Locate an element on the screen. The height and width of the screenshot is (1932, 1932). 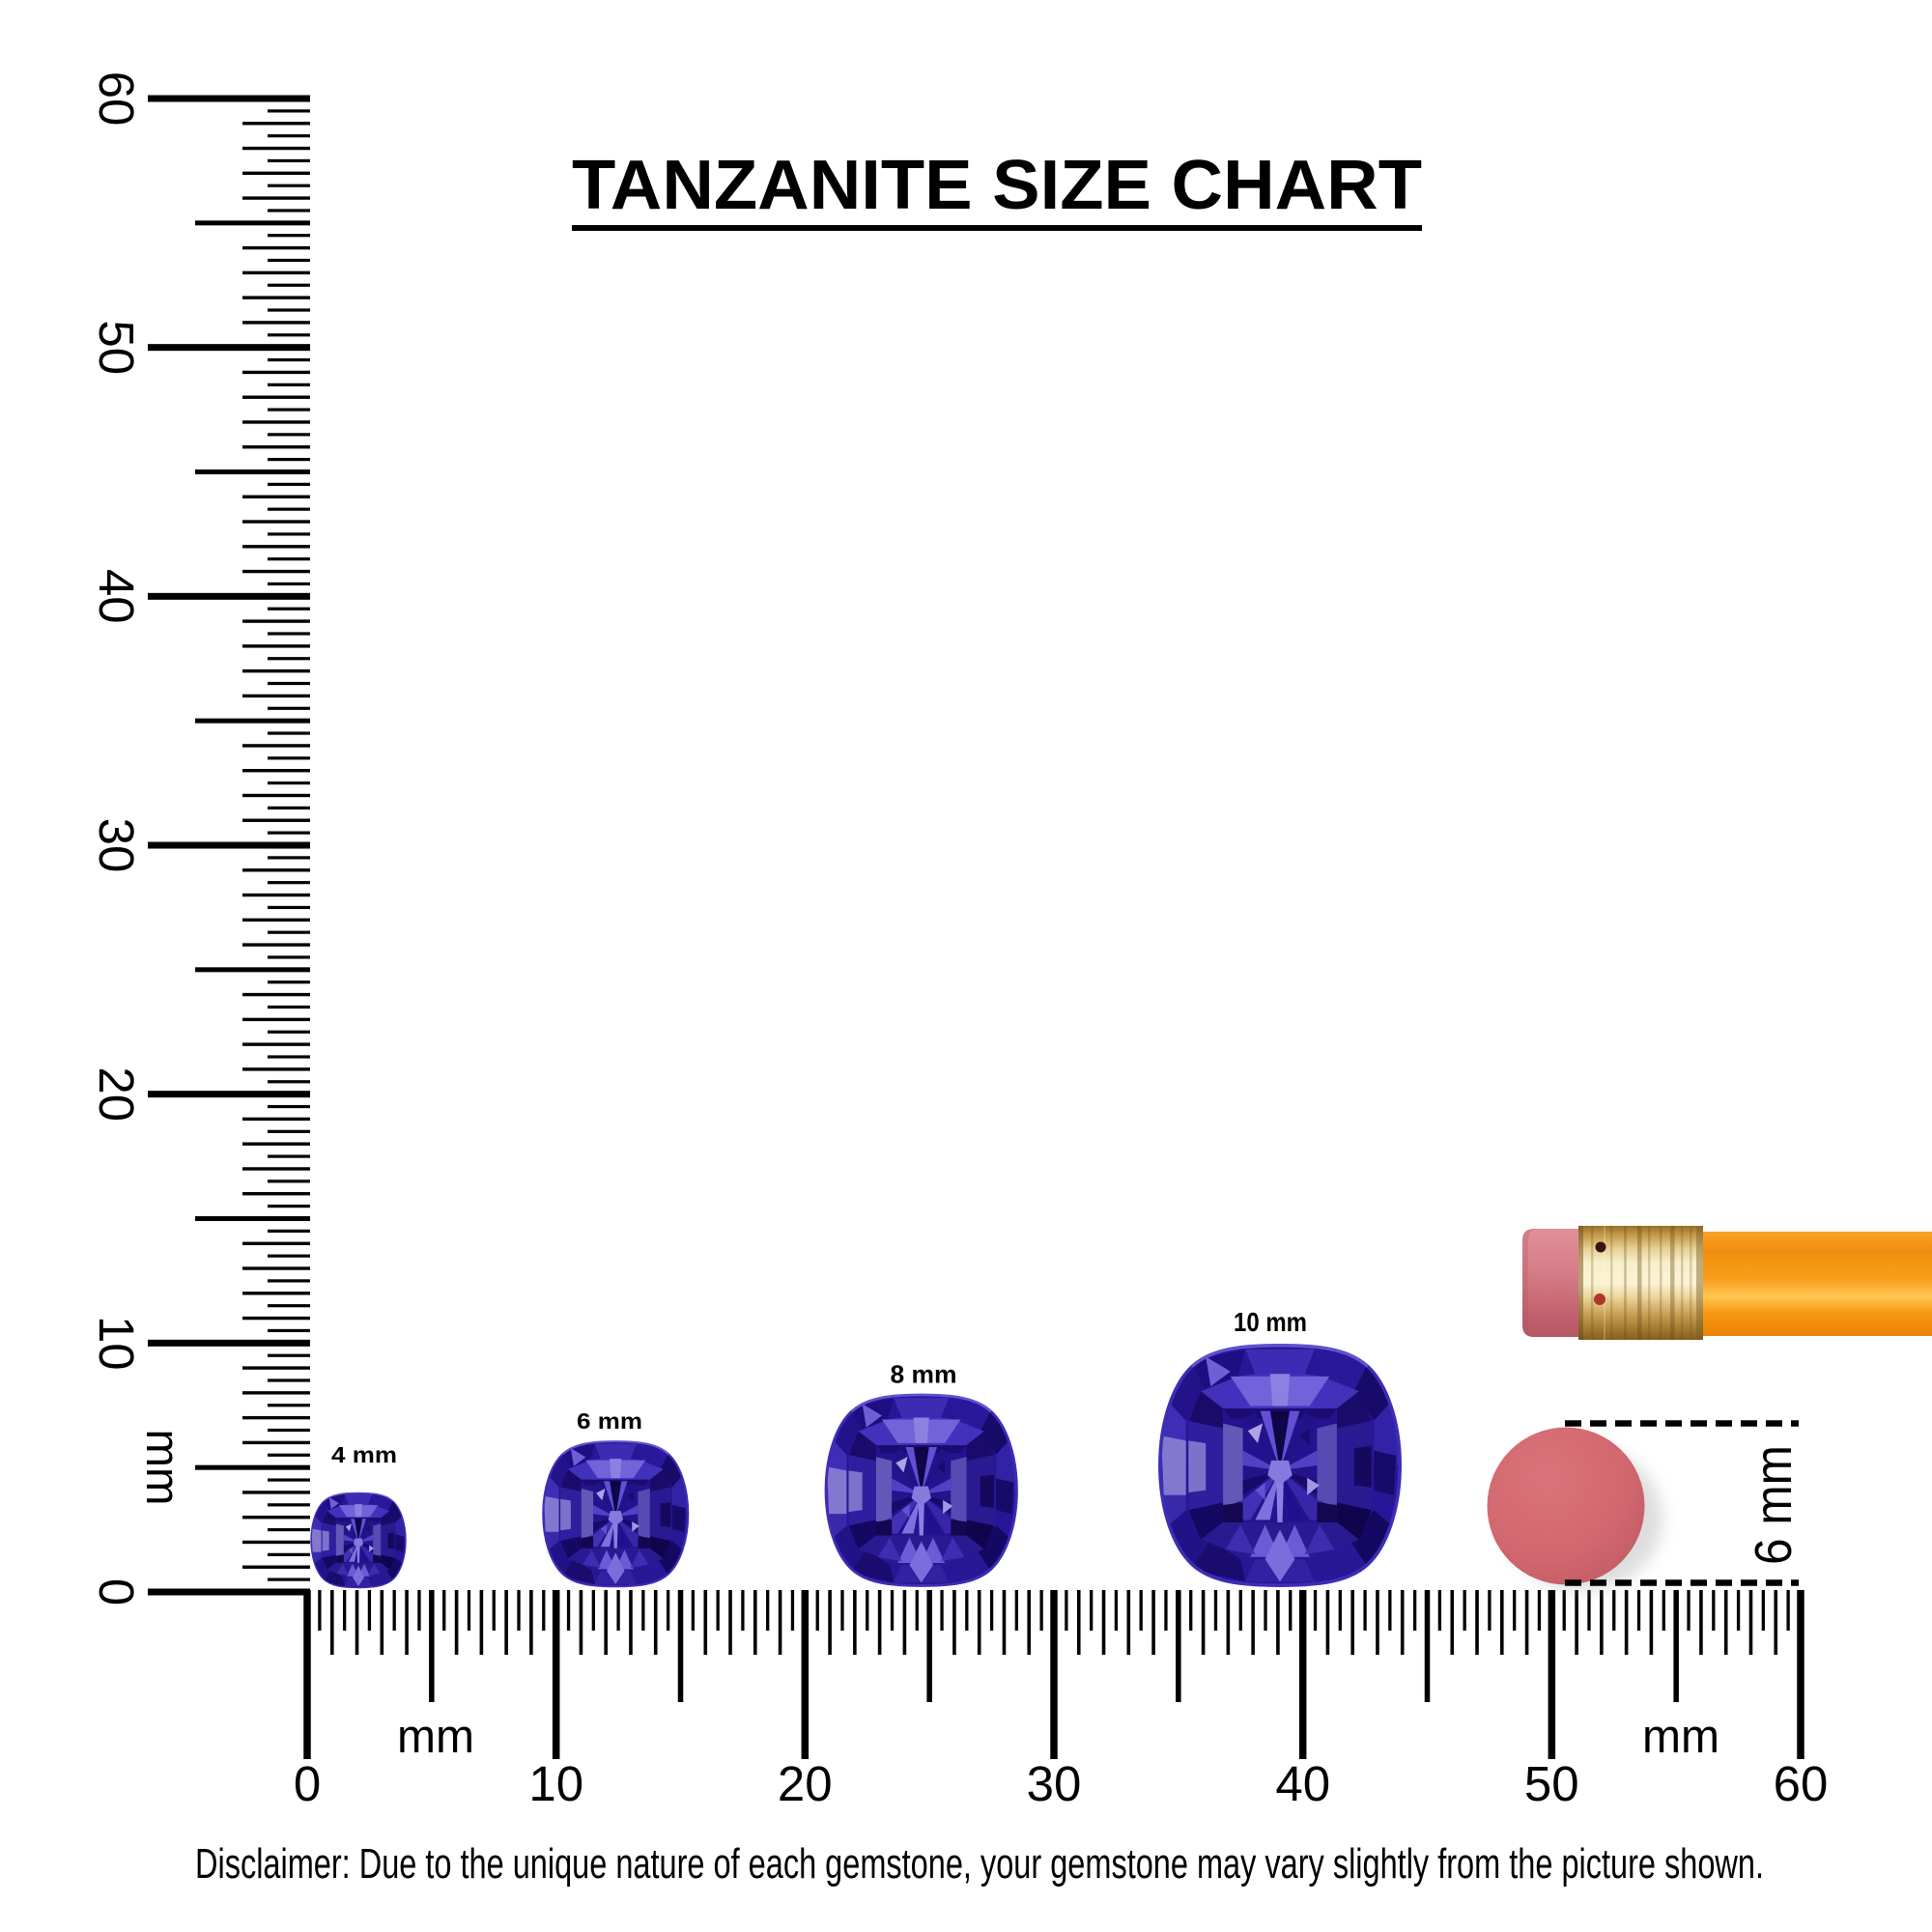
svg-text: 10 mm is located at coordinates (1270, 1322).